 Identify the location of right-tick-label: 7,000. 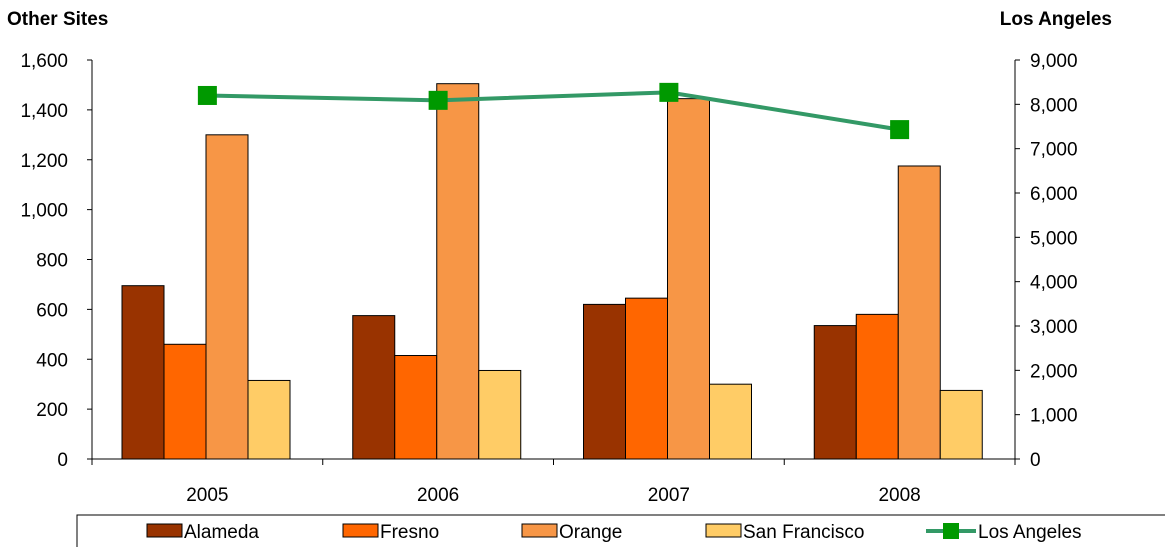
(1054, 150).